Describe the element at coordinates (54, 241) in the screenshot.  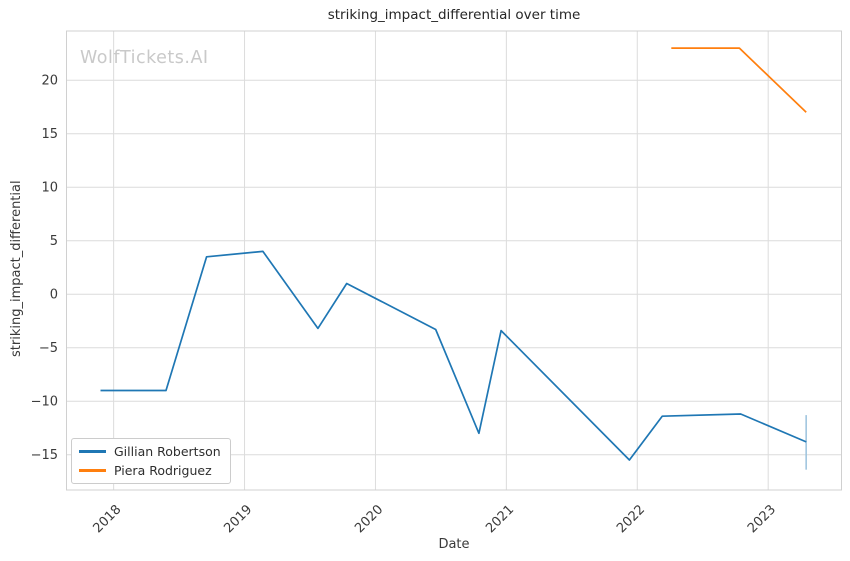
I see `y-tick-label-5: 5` at that location.